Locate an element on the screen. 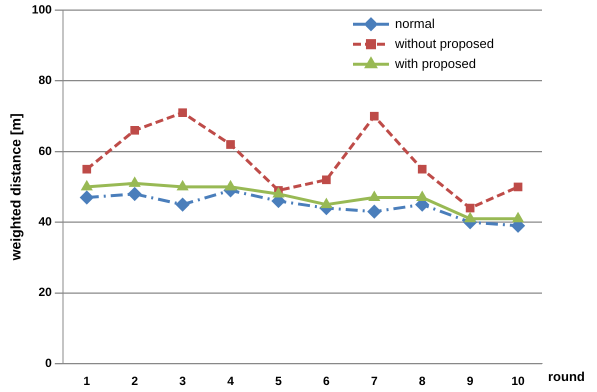  x-tick-label: 8 is located at coordinates (422, 381).